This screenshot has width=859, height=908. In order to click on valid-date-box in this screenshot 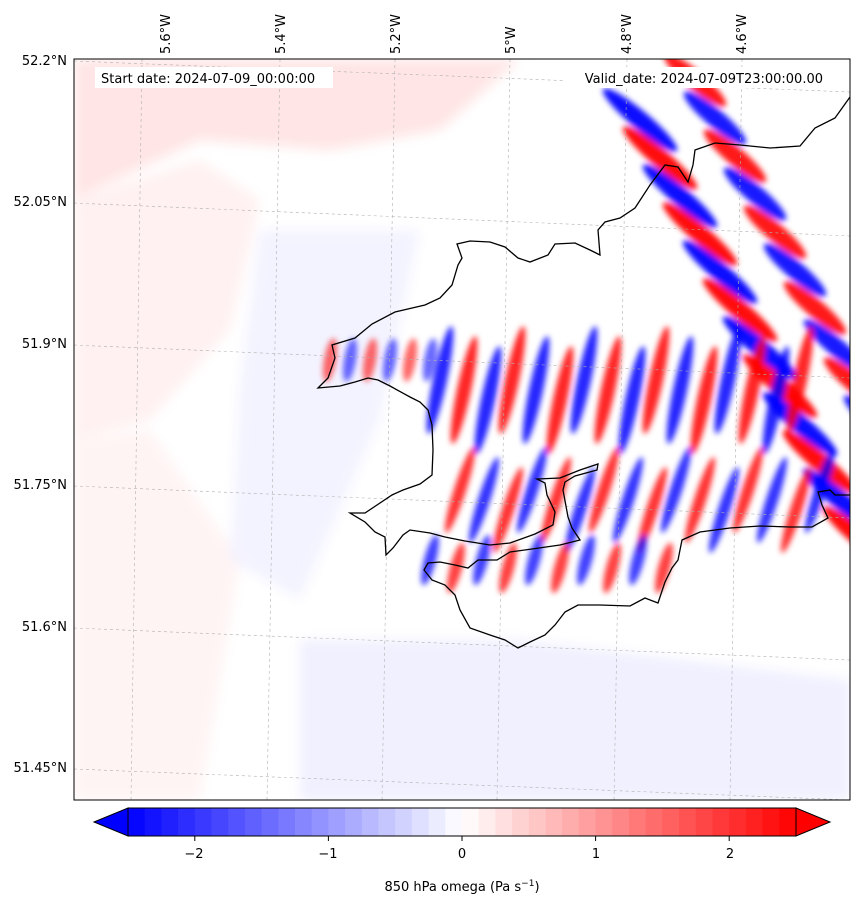, I will do `click(696, 77)`.